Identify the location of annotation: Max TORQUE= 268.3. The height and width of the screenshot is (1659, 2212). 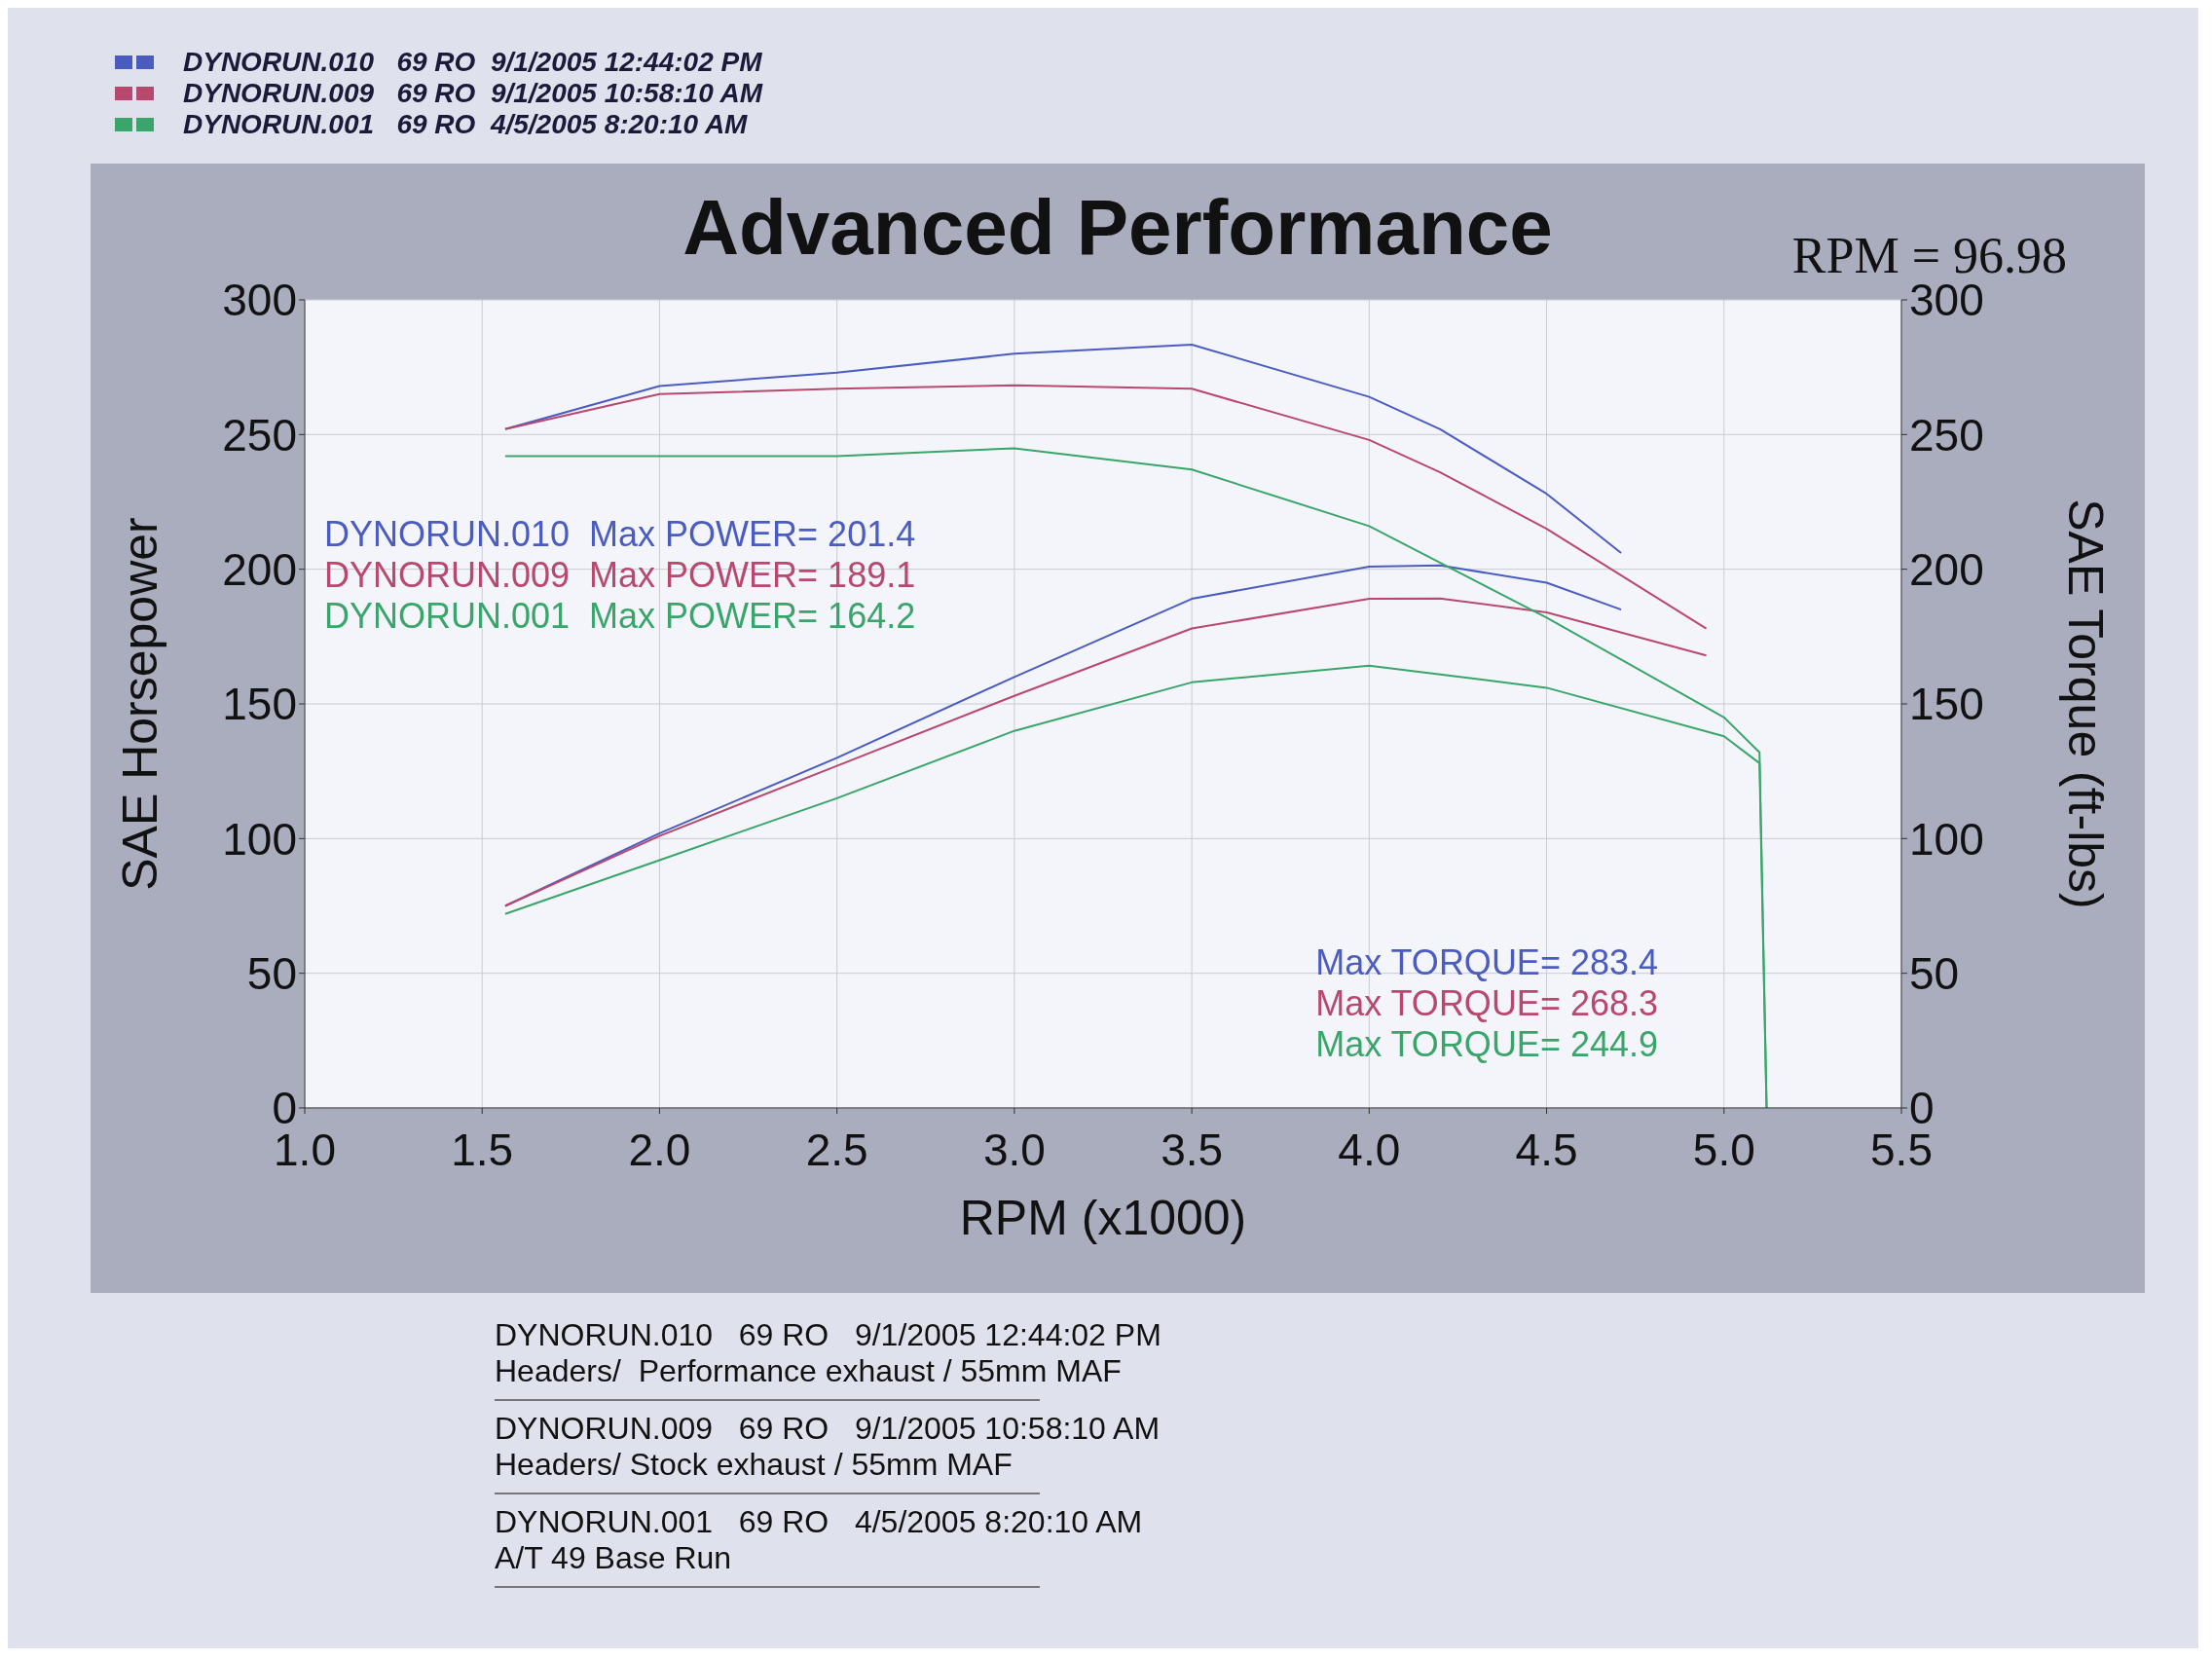
(1486, 1003).